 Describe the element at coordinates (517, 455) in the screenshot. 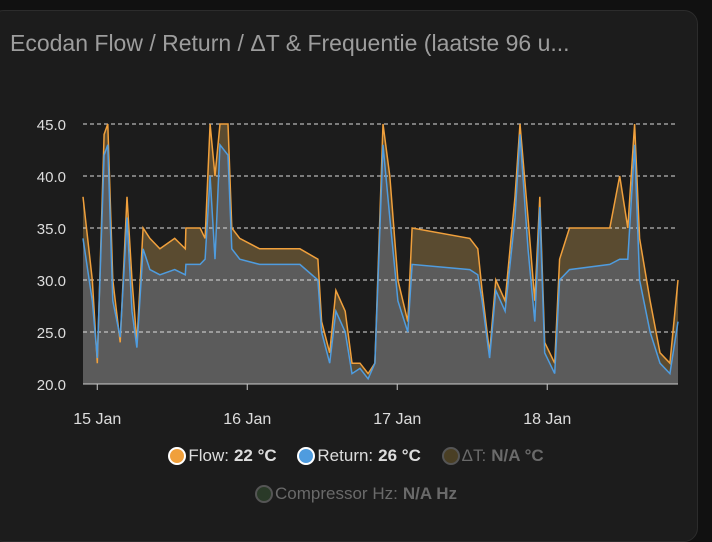

I see `legend-value: N/A °C` at that location.